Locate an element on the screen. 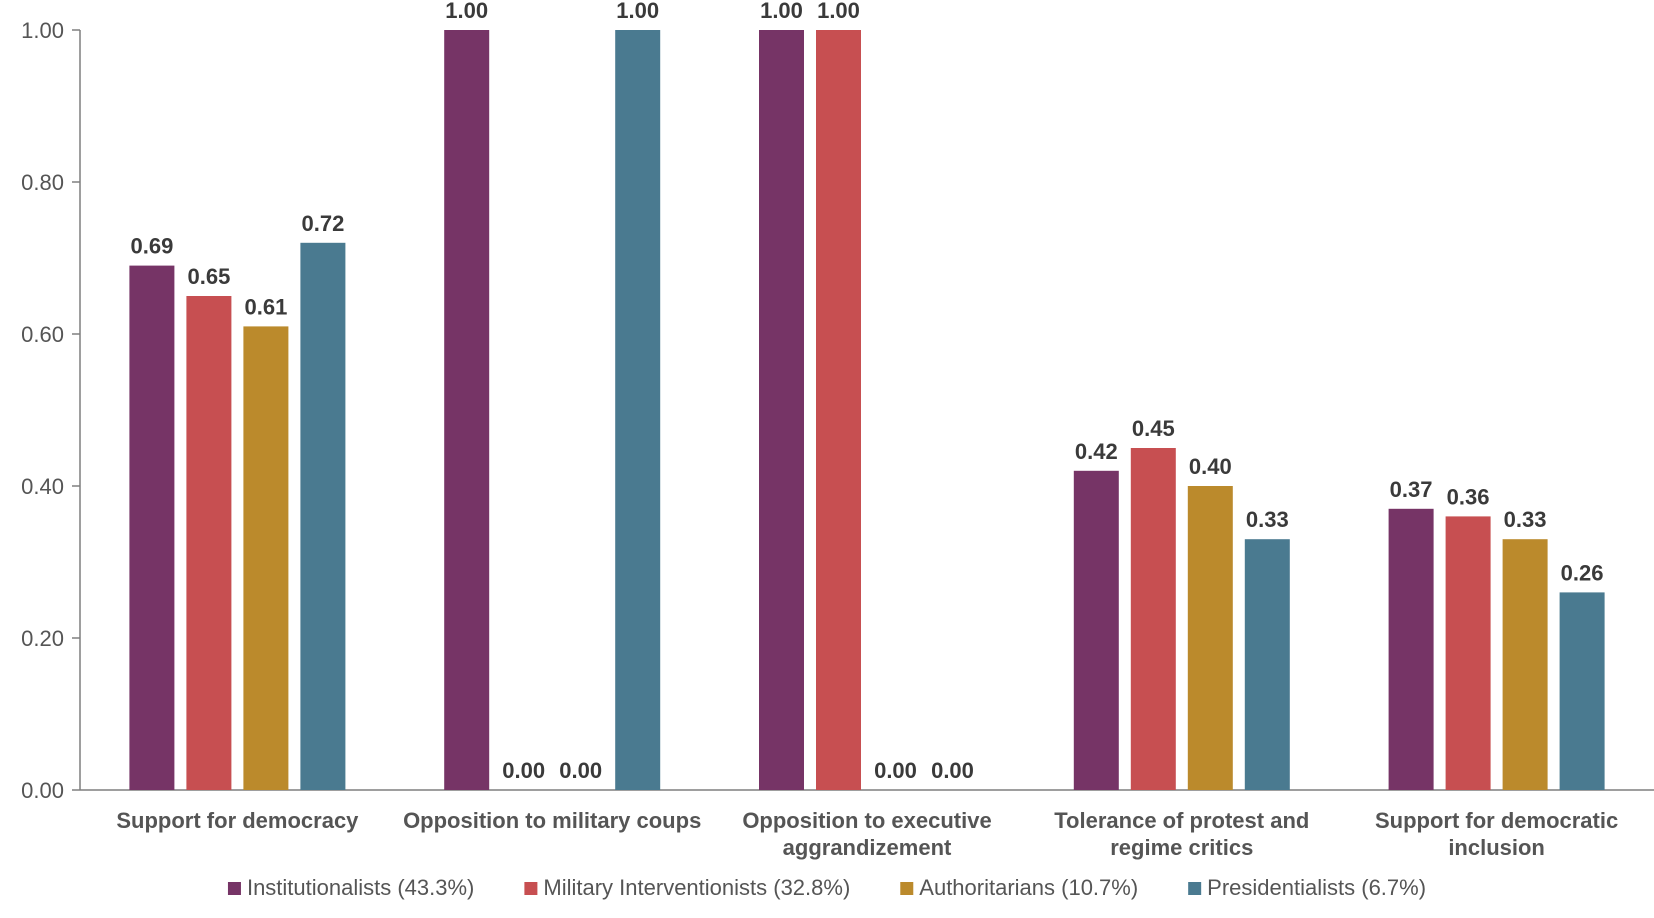  bar-value-label: 0.36 is located at coordinates (1468, 496).